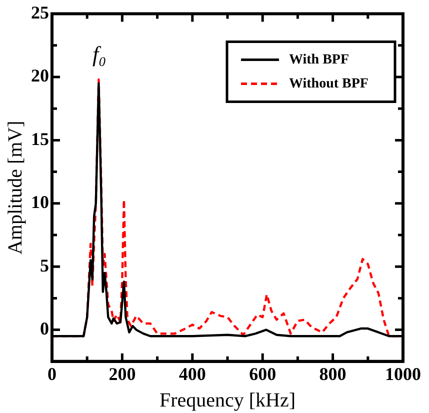  What do you see at coordinates (15, 187) in the screenshot?
I see `y-axis-title: Amplitude [mV]` at bounding box center [15, 187].